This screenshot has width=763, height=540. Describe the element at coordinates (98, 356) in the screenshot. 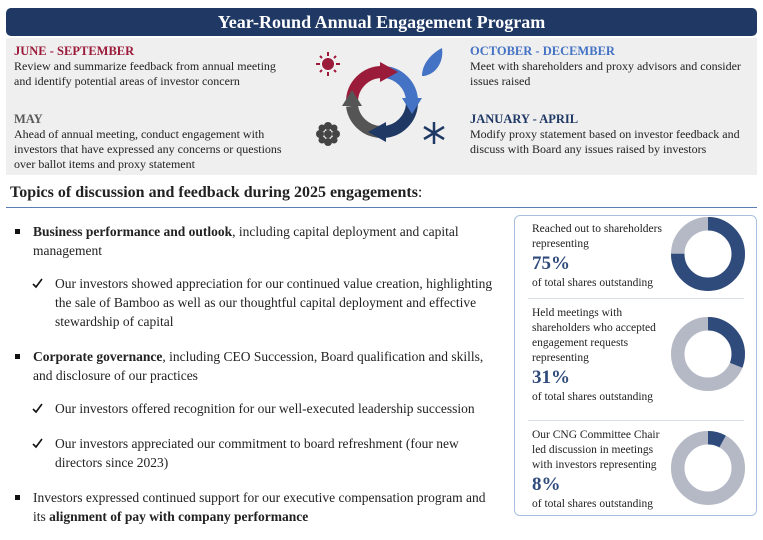

I see `bullet-text: Corporate governance` at that location.